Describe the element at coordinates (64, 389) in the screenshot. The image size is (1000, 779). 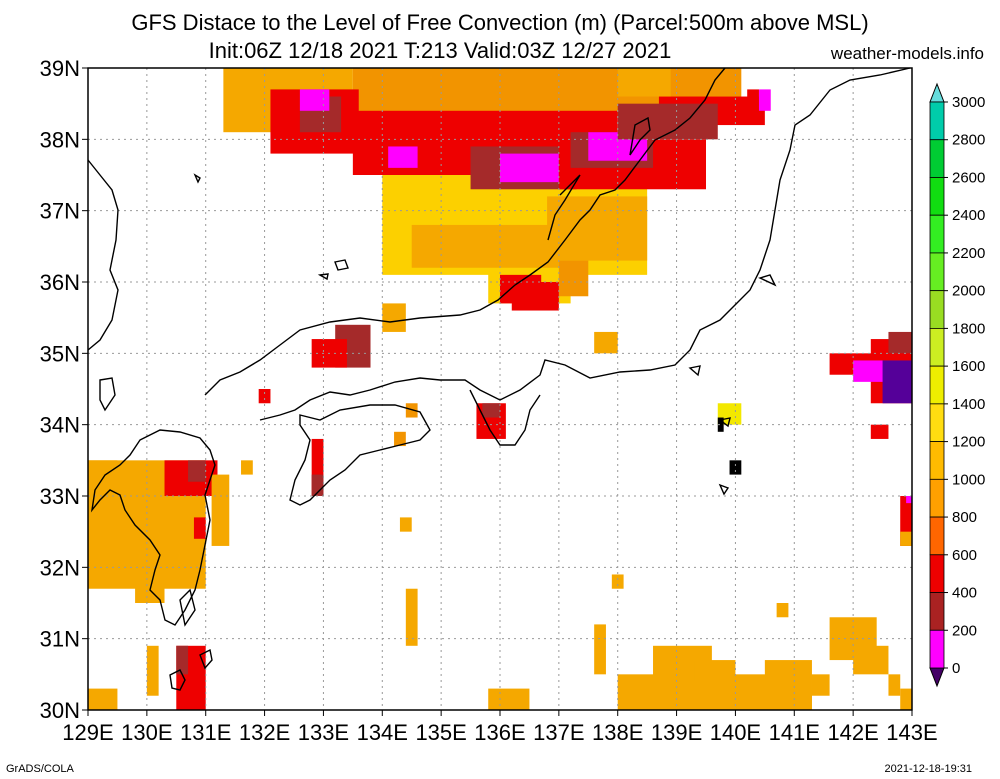
I see `latitude-axis: 39N 38N 37N 36N 35N 34N 33N 32N 31N 30N` at that location.